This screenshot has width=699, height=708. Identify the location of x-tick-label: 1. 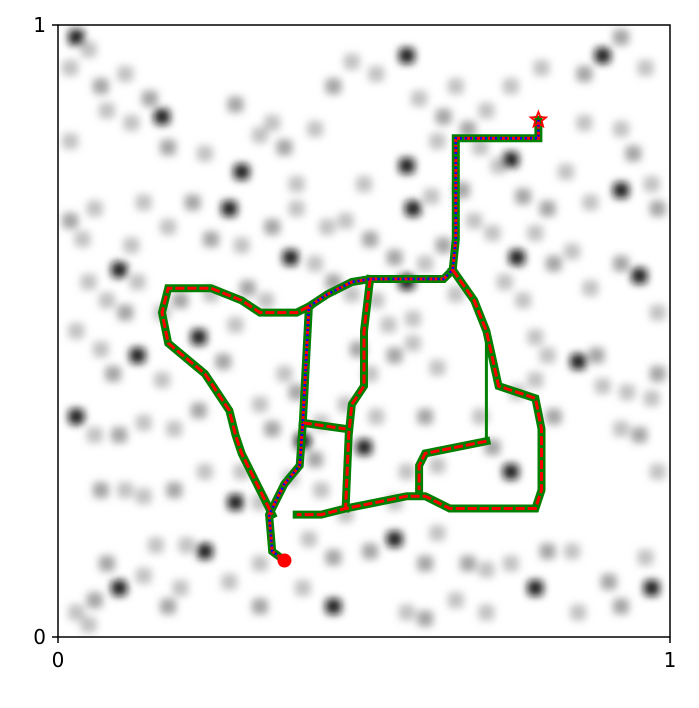
(670, 660).